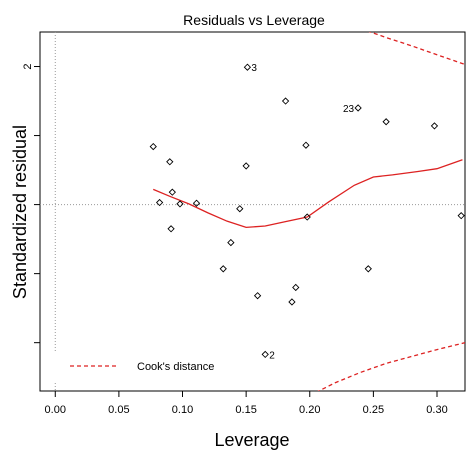 The height and width of the screenshot is (456, 475). I want to click on x-axis: 0.00 0.05 0.10 0.15 0.20 0.25 0.30, so click(246, 403).